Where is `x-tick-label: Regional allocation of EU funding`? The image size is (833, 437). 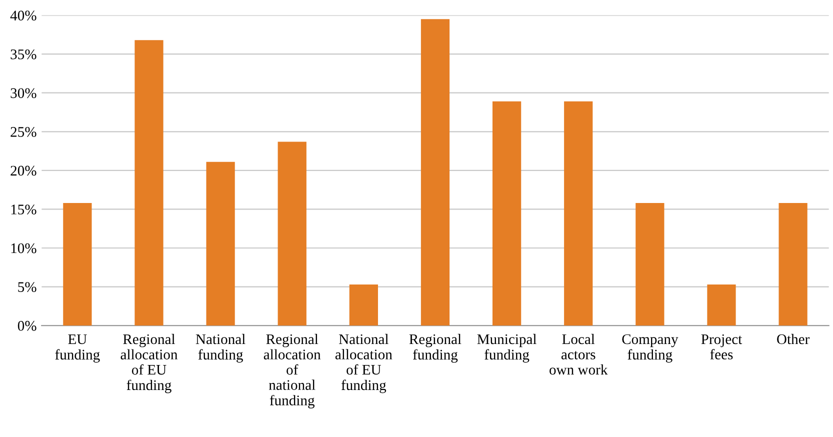 x-tick-label: Regional allocation of EU funding is located at coordinates (149, 364).